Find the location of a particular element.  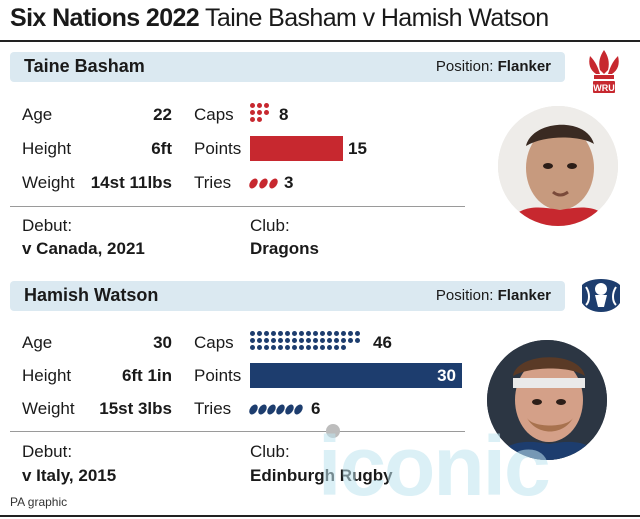

player2-points-label: Points is located at coordinates (218, 375).